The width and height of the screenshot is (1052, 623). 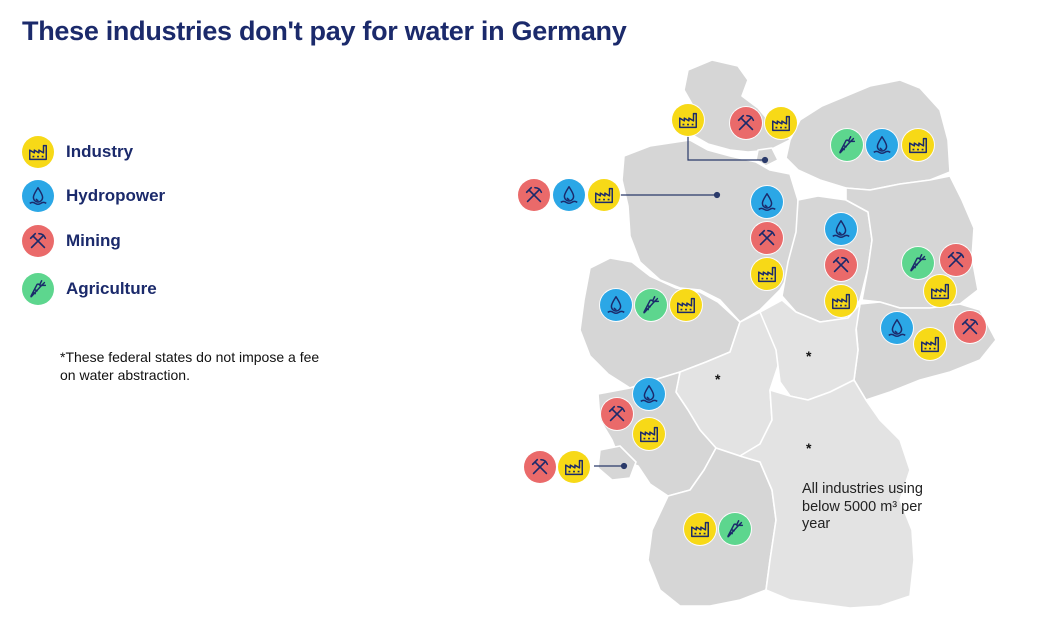 What do you see at coordinates (726, 148) in the screenshot?
I see `leader-line-schleswig-holstein` at bounding box center [726, 148].